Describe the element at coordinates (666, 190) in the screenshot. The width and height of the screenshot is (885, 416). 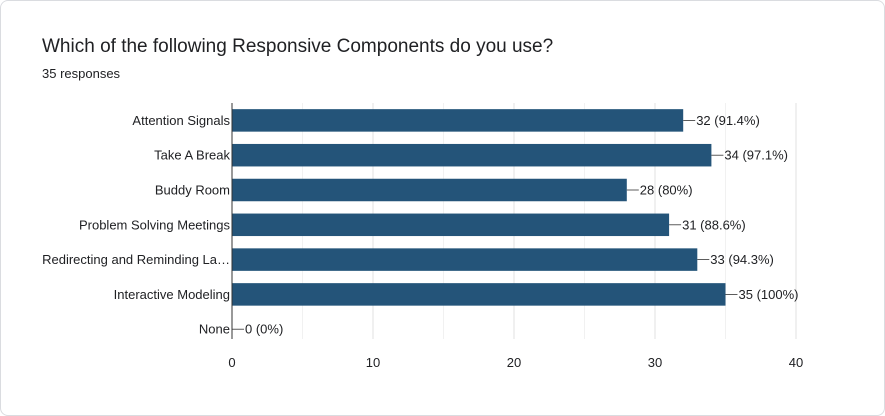
I see `data-label: 28 (80%)` at that location.